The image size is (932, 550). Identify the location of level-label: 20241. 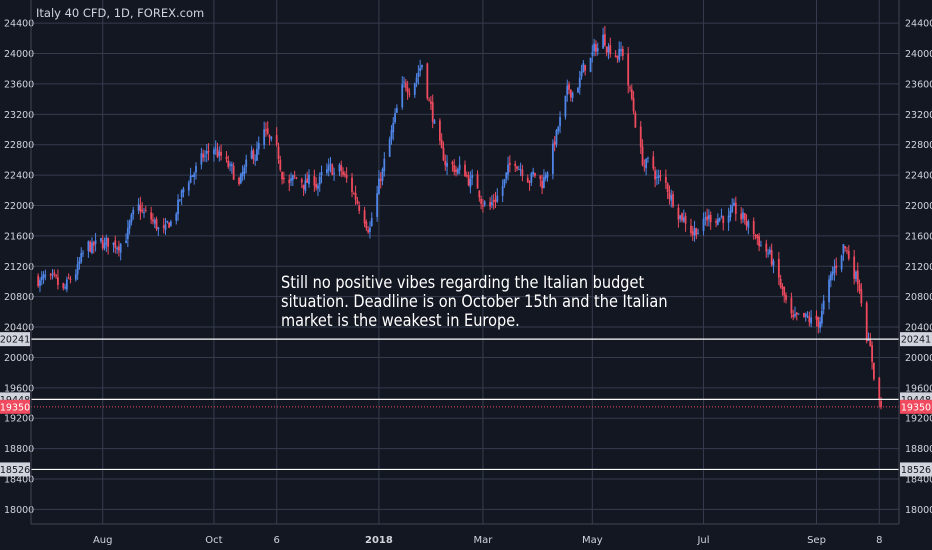
(916, 340).